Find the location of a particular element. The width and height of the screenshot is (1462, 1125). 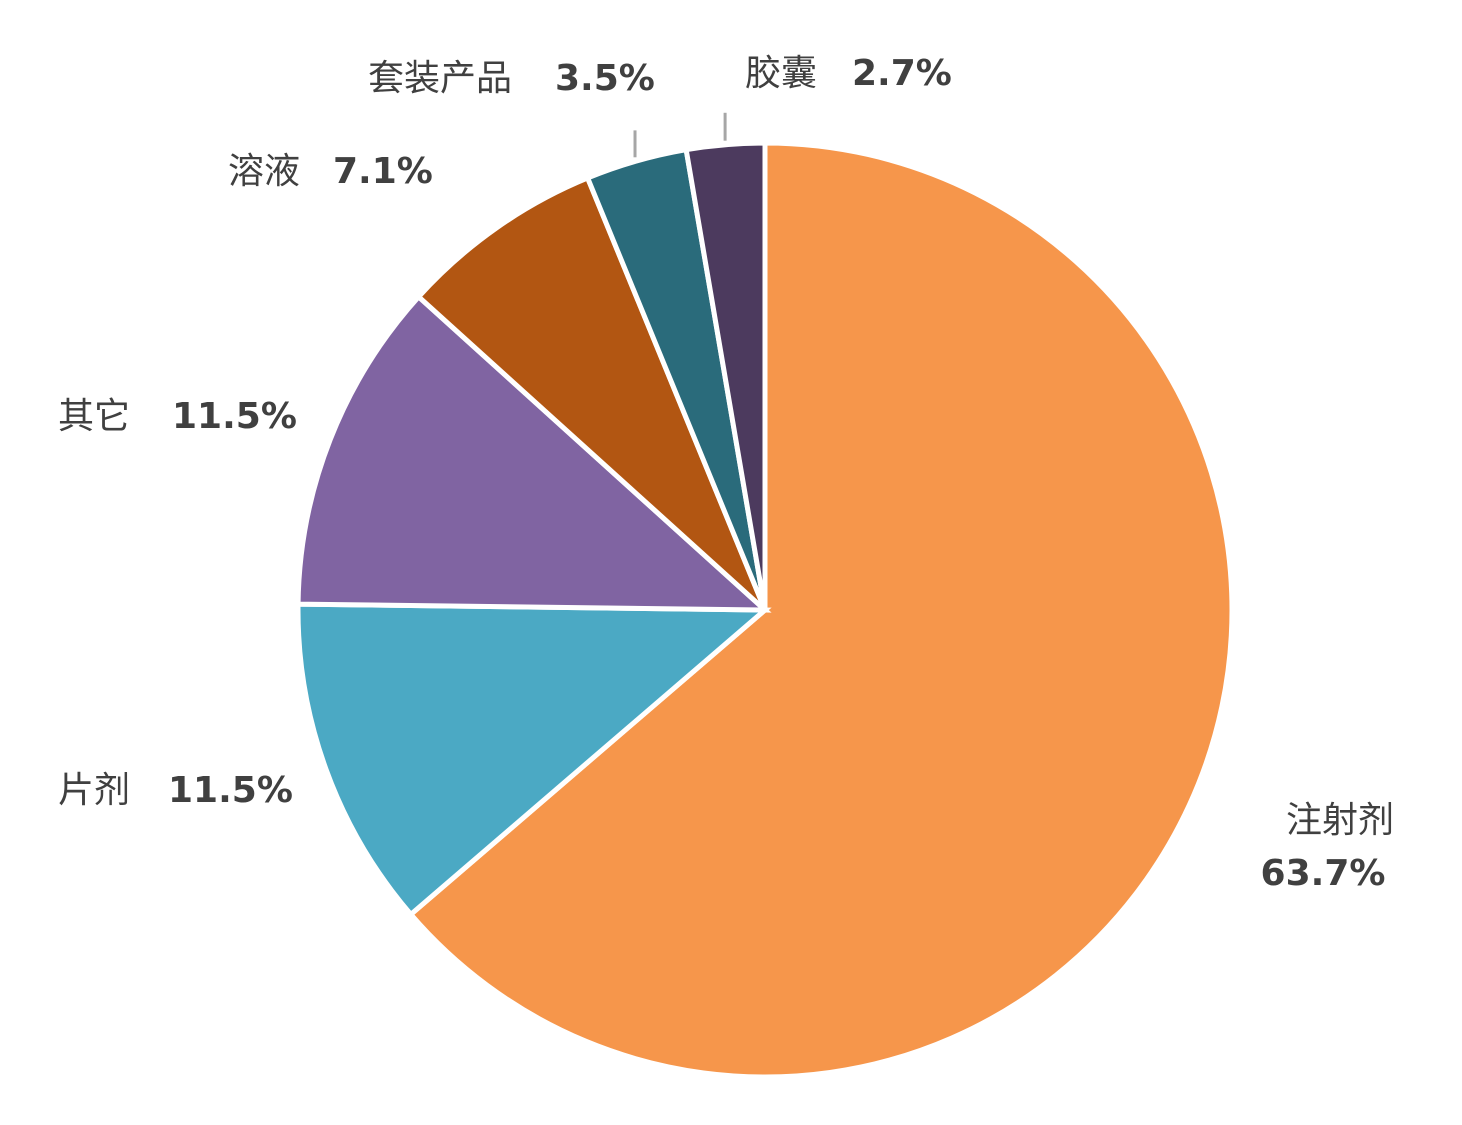

slice-label: 胶囊 is located at coordinates (781, 73).